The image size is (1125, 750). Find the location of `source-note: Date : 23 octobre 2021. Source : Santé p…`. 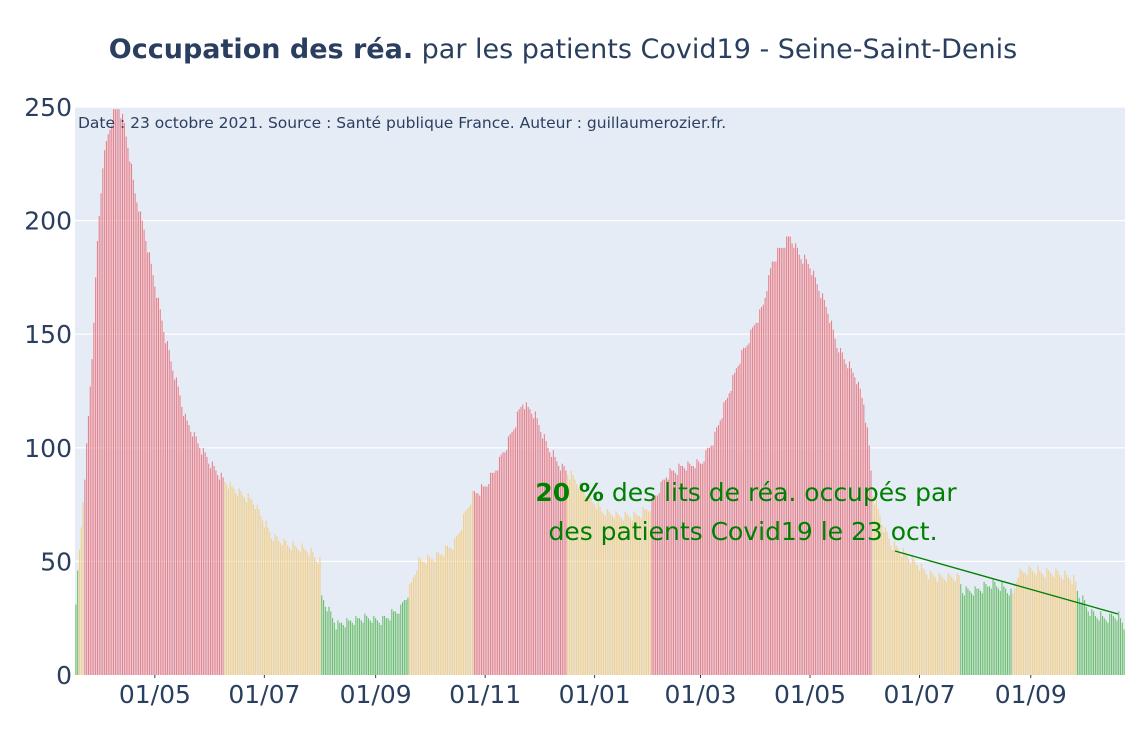

source-note: Date : 23 octobre 2021. Source : Santé p… is located at coordinates (402, 123).